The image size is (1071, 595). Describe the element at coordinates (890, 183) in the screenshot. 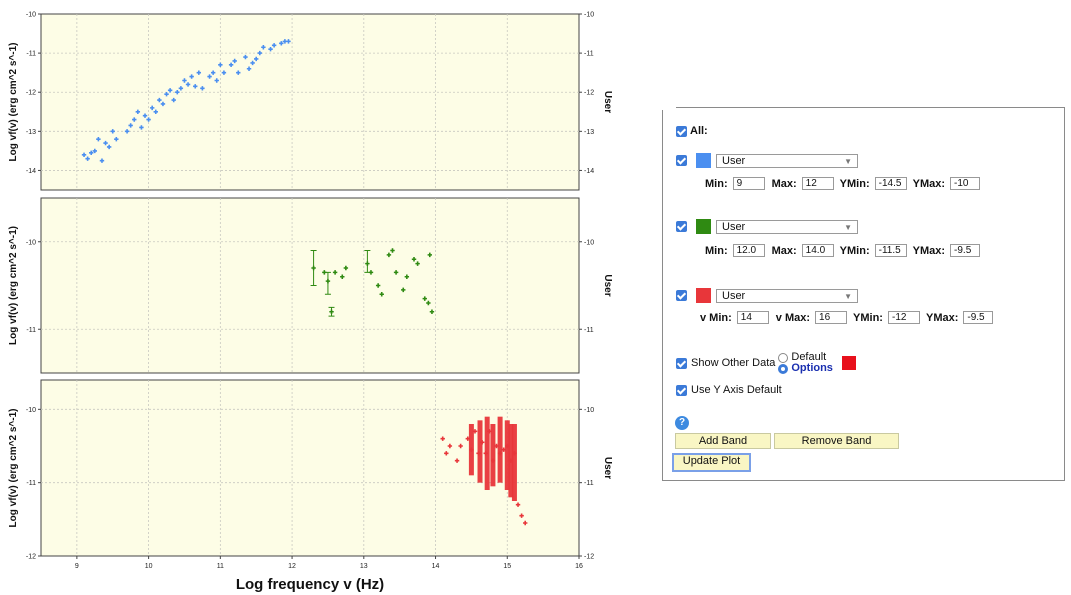

I see `band-1-ymin-input: -14.5` at that location.